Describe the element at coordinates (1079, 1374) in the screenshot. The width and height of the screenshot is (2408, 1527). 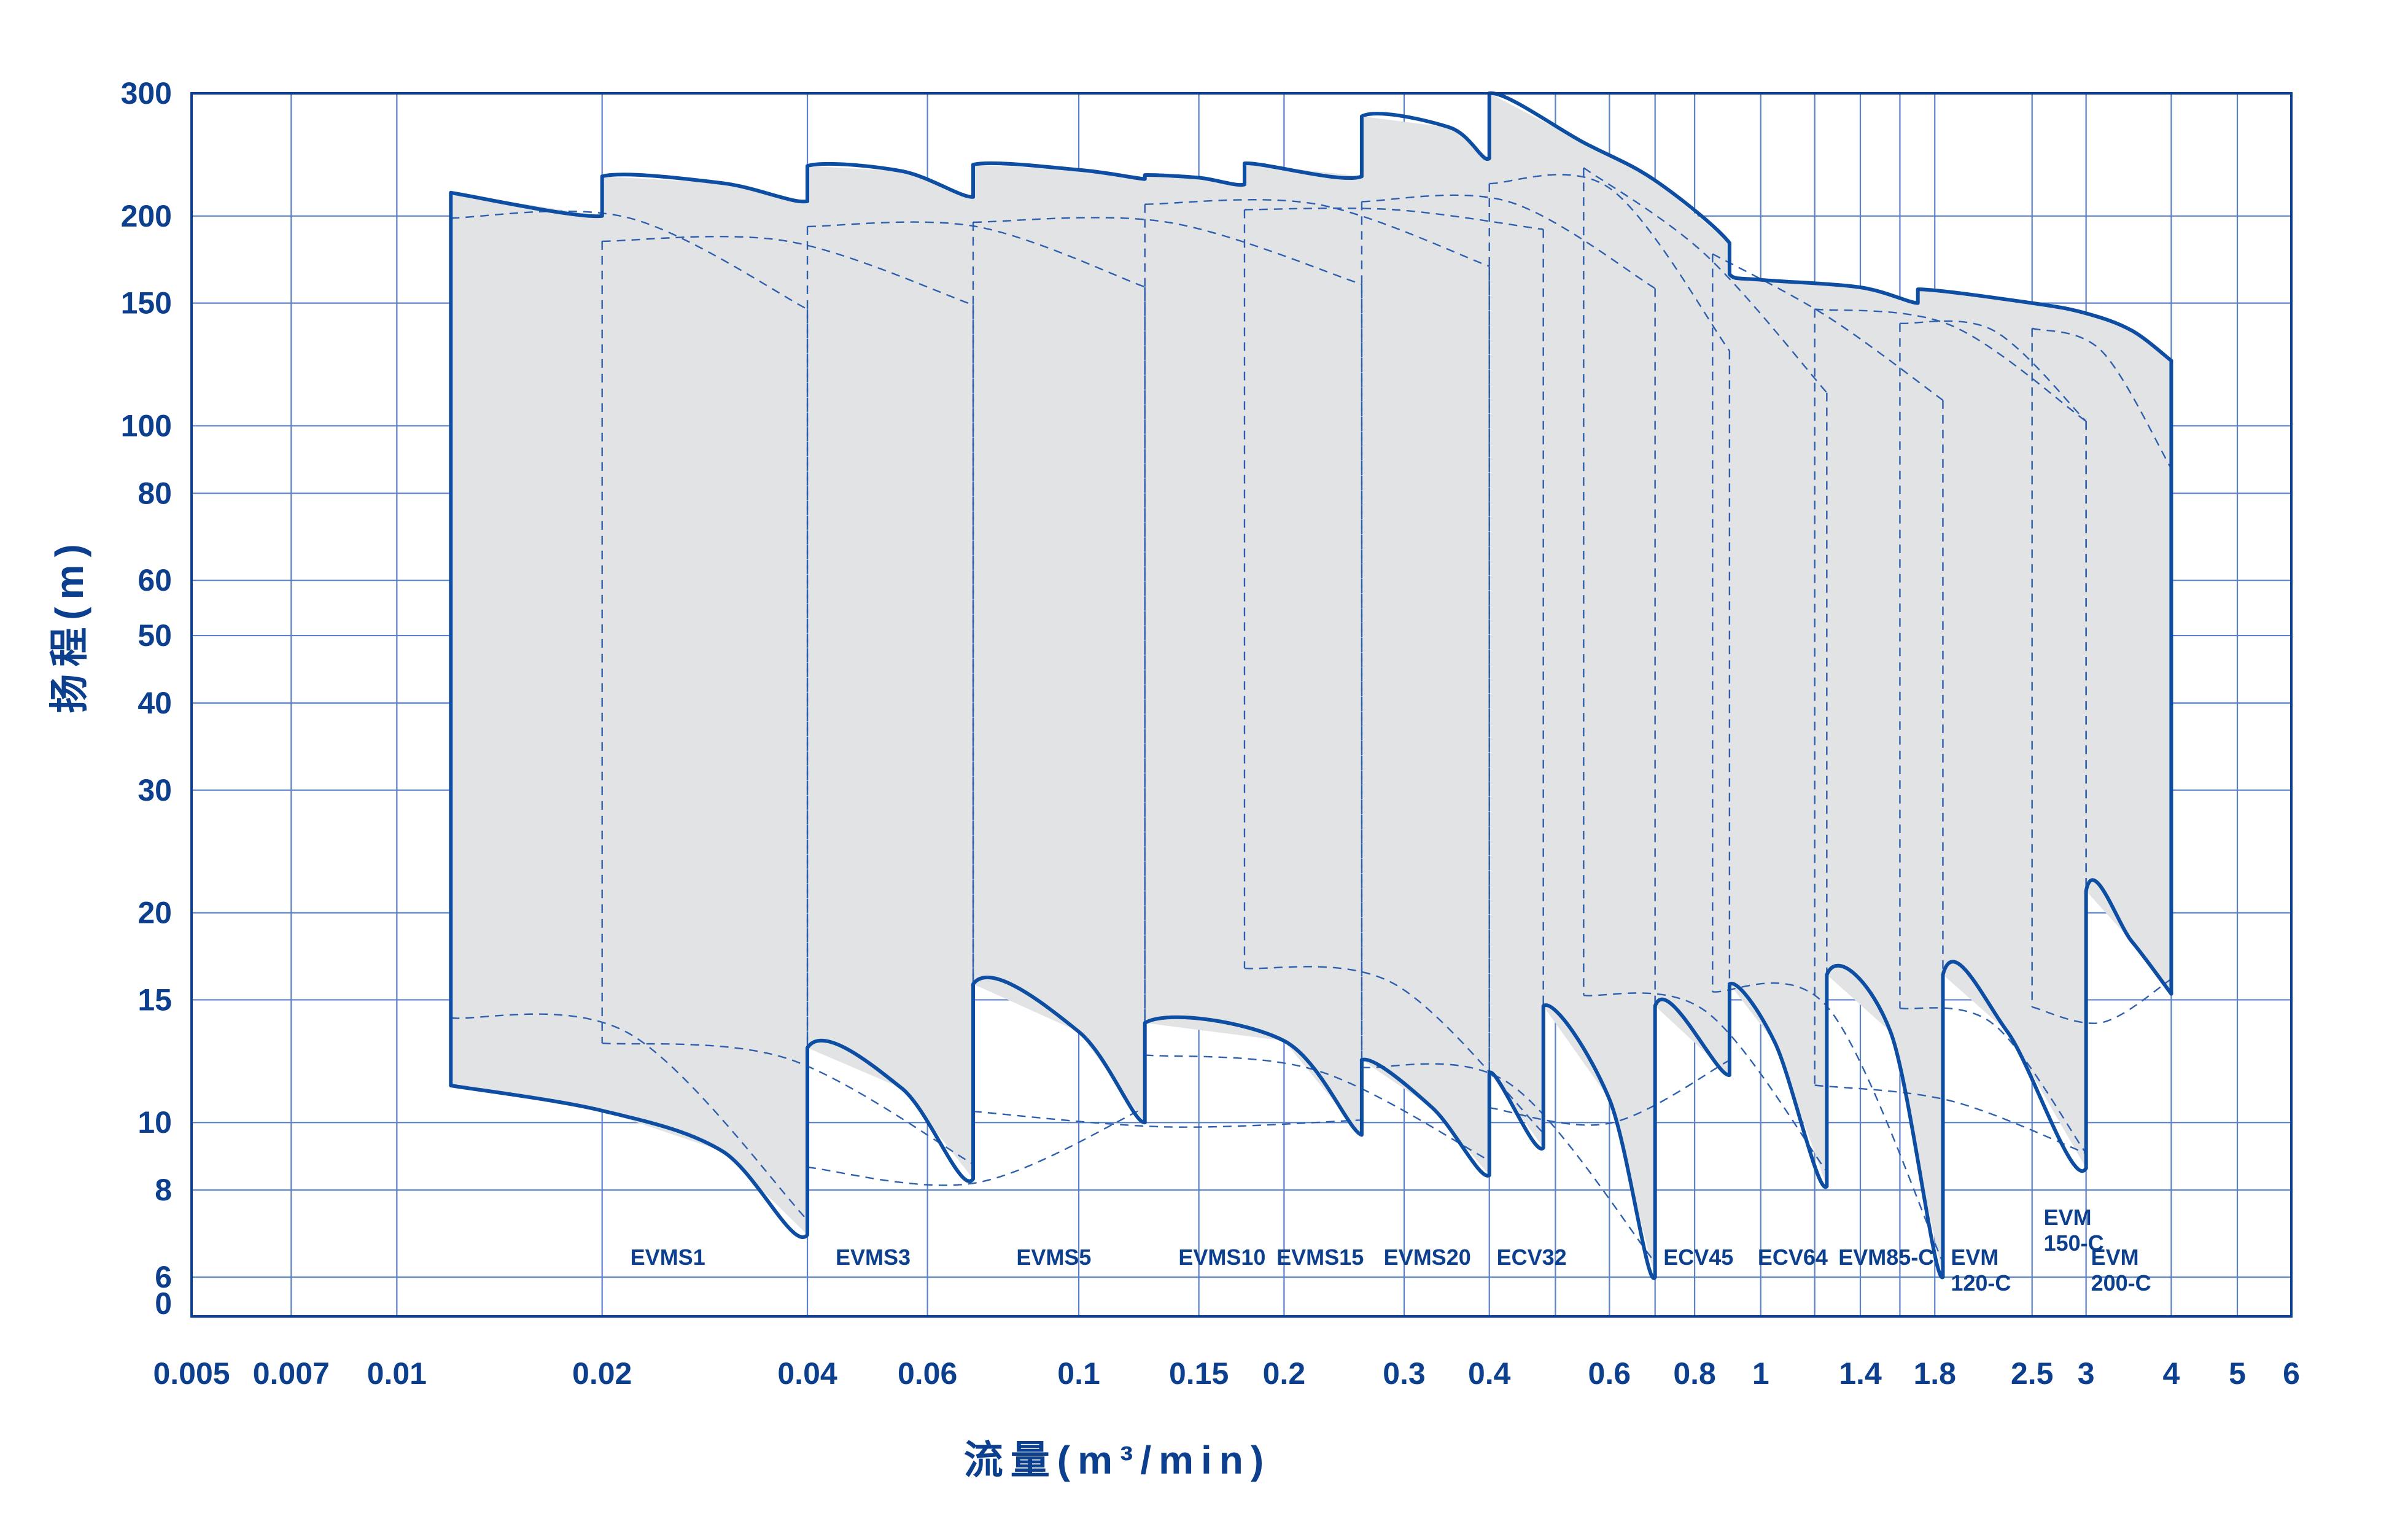
I see `x-tick-label: 0.1` at that location.